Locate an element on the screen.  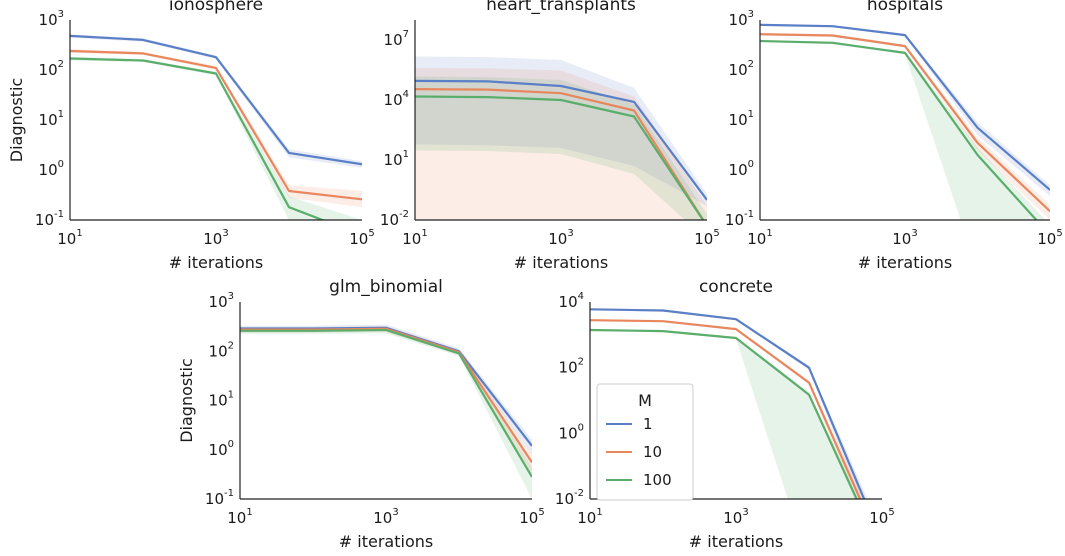
legend-label-1: 1 is located at coordinates (648, 424).